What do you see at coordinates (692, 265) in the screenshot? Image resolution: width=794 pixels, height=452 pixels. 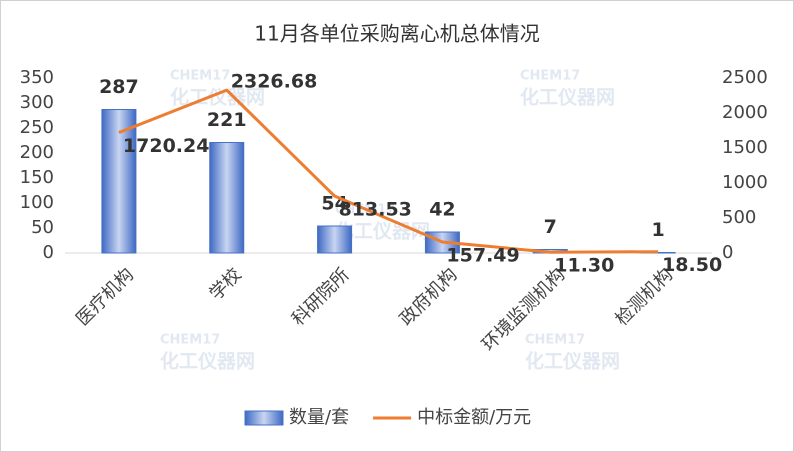 I see `line-value-label: 18.50` at bounding box center [692, 265].